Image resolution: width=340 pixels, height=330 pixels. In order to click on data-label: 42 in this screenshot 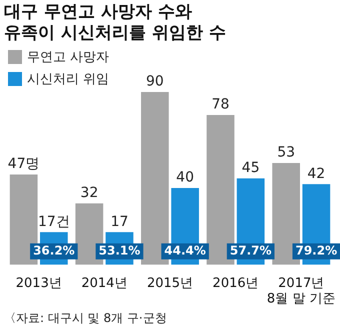, I will do `click(316, 174)`.